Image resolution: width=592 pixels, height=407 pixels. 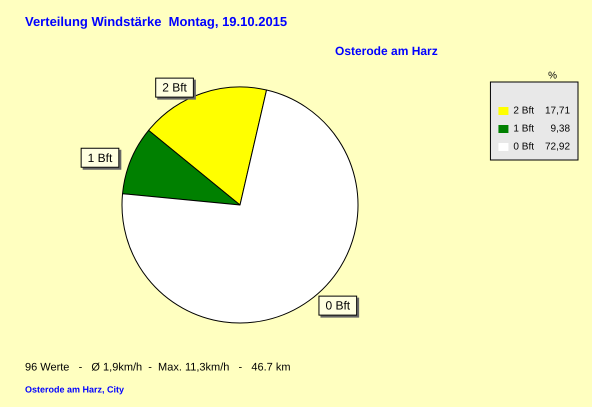 What do you see at coordinates (156, 21) in the screenshot?
I see `chart-title: Verteilung Windstärke Montag, 19.10.2015` at bounding box center [156, 21].